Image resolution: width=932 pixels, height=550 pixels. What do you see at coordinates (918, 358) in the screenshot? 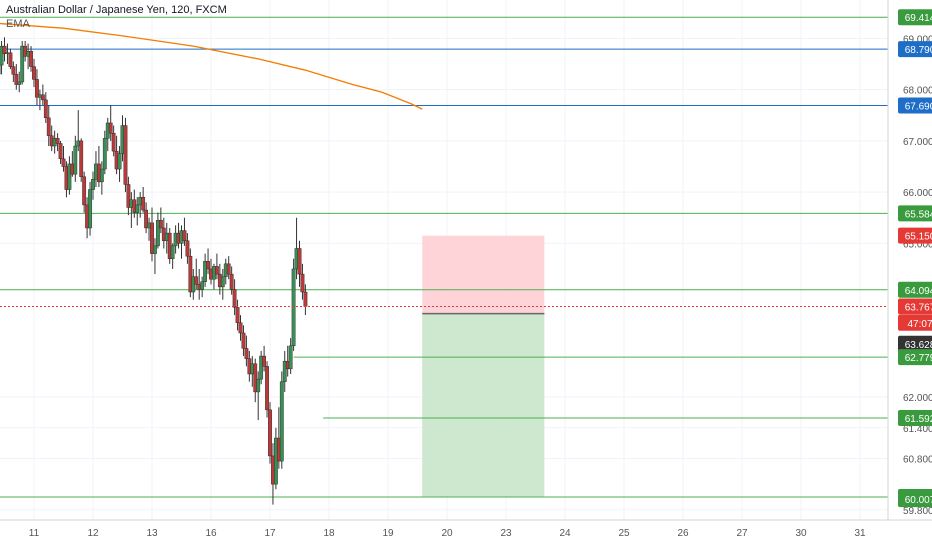
I see `price-tag-label: 62.779` at bounding box center [918, 358].